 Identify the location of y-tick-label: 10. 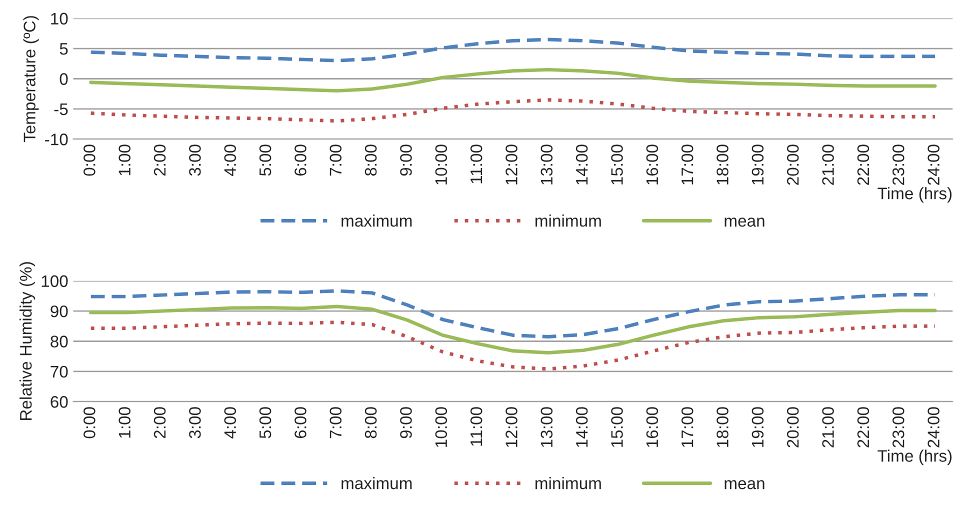
(59, 18).